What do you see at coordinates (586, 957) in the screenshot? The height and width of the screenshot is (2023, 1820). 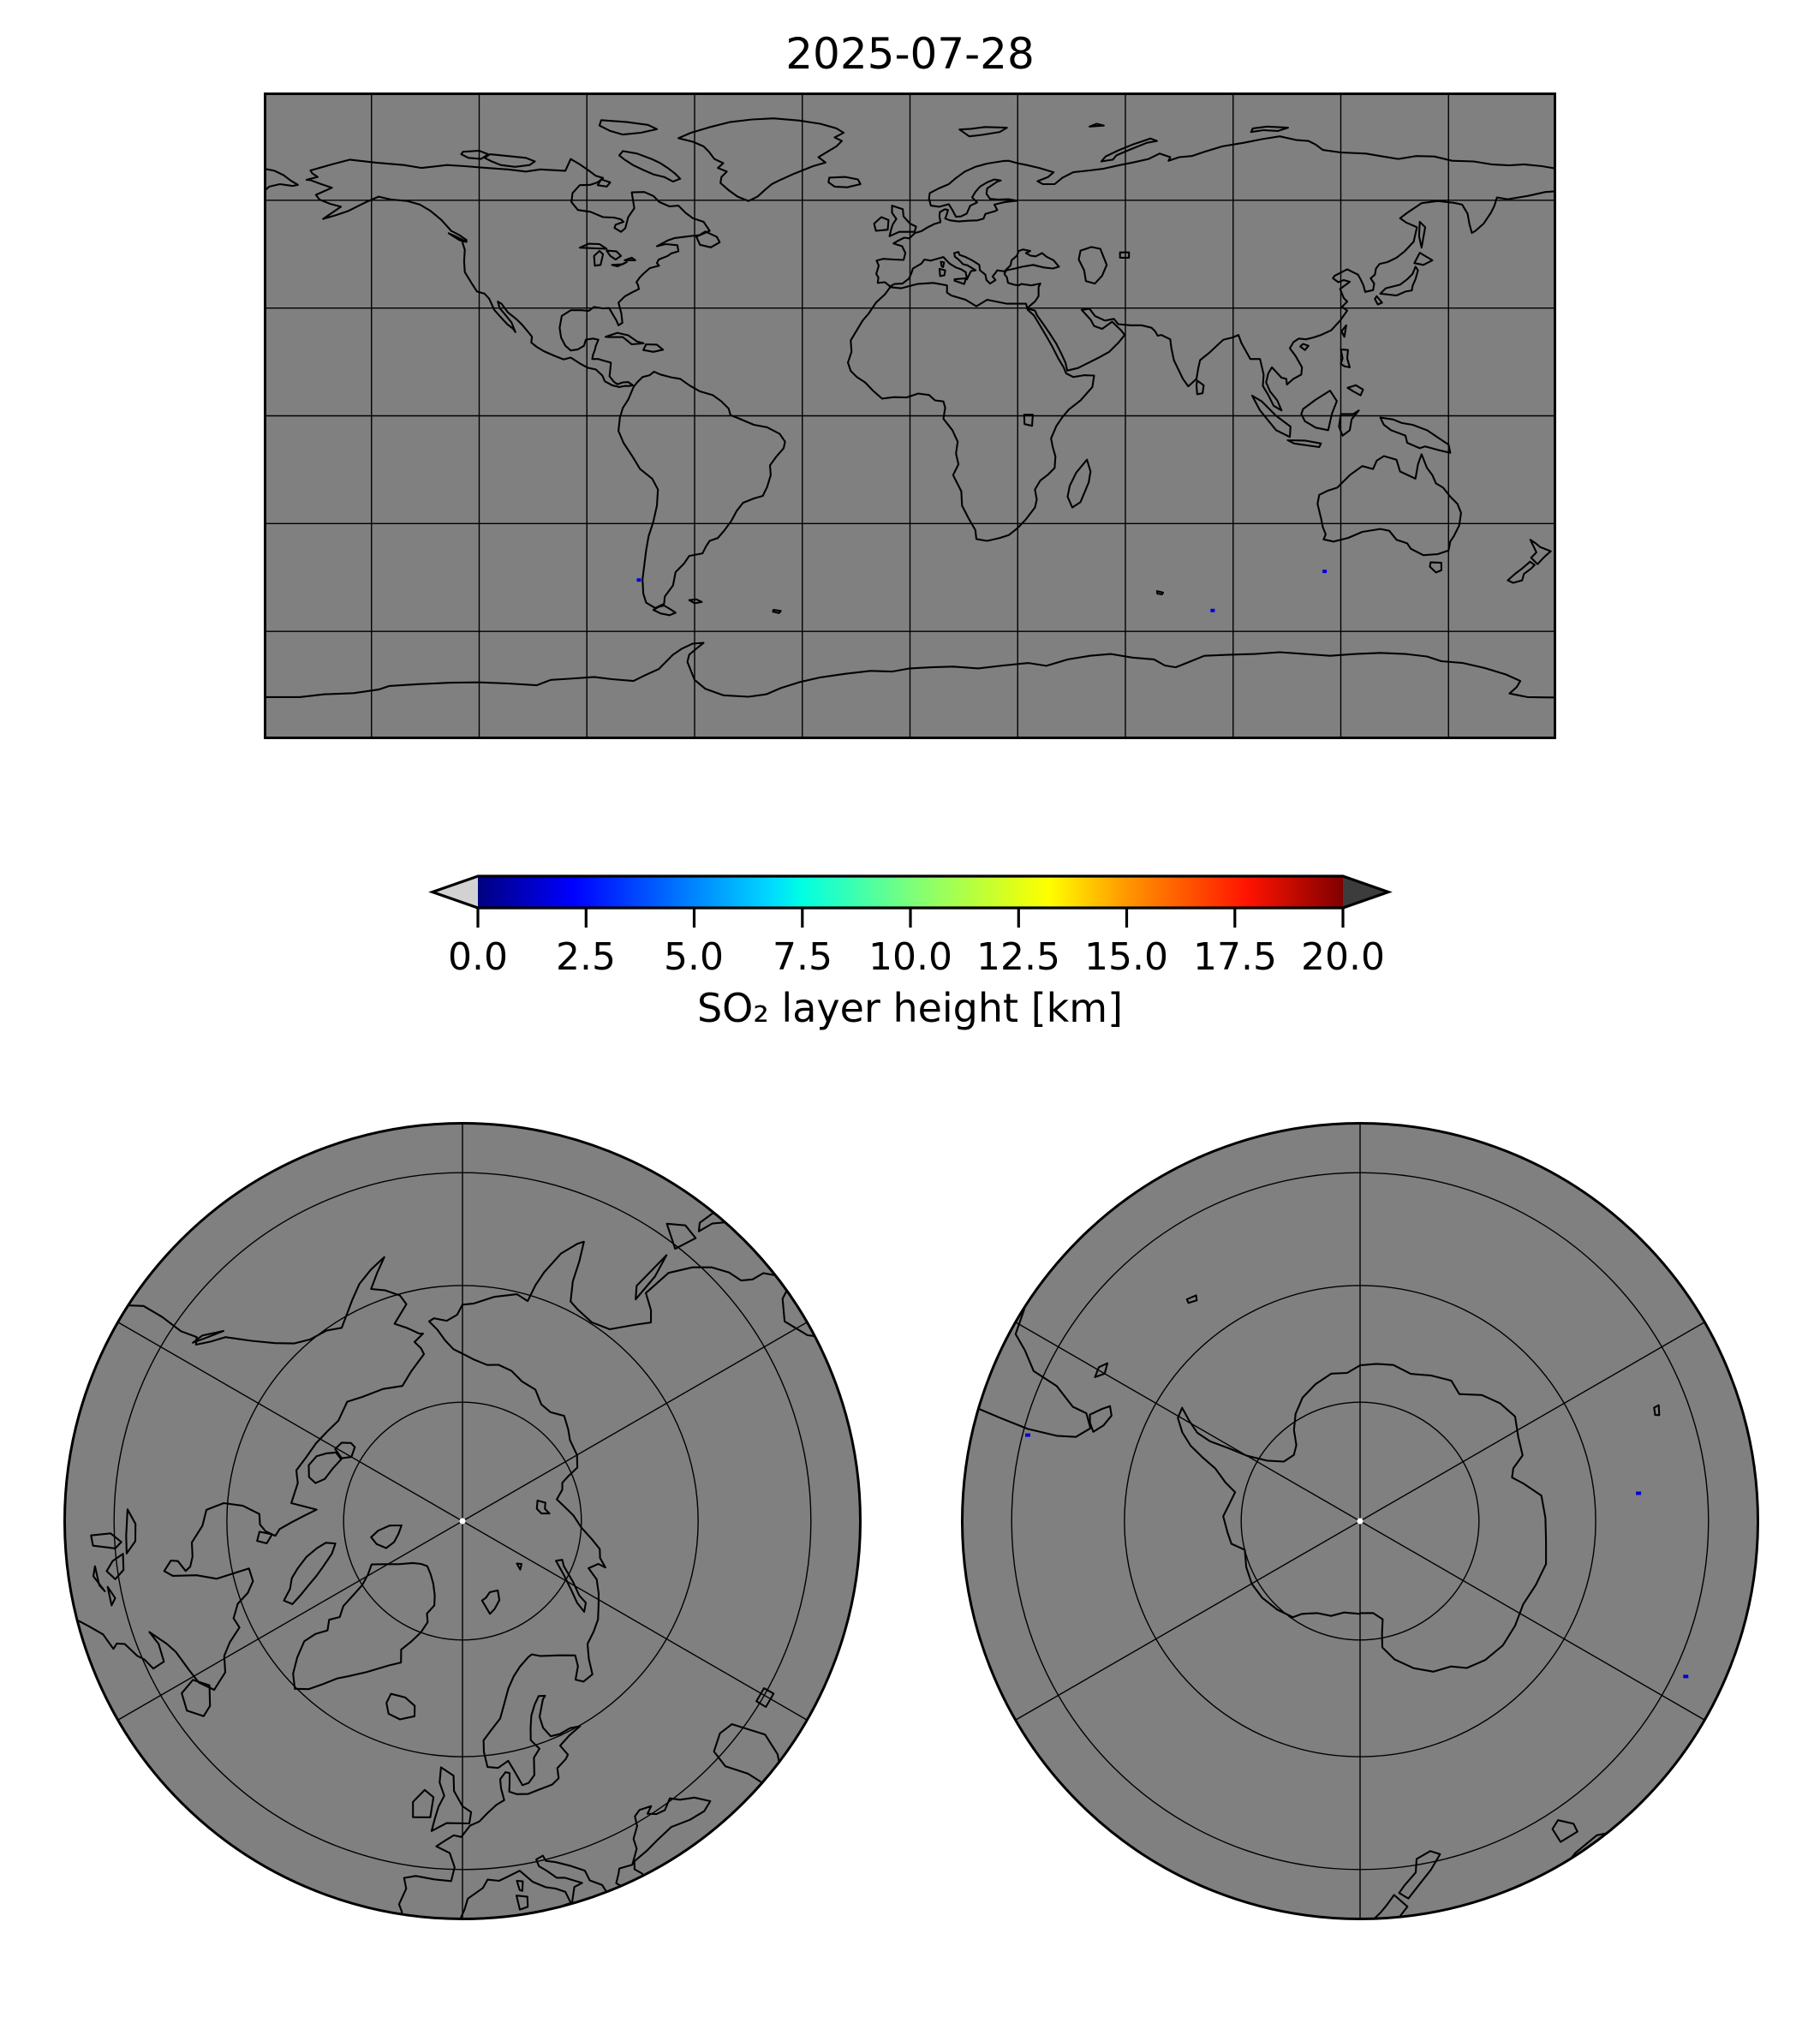 I see `colorbar-tick-label: 2.5` at bounding box center [586, 957].